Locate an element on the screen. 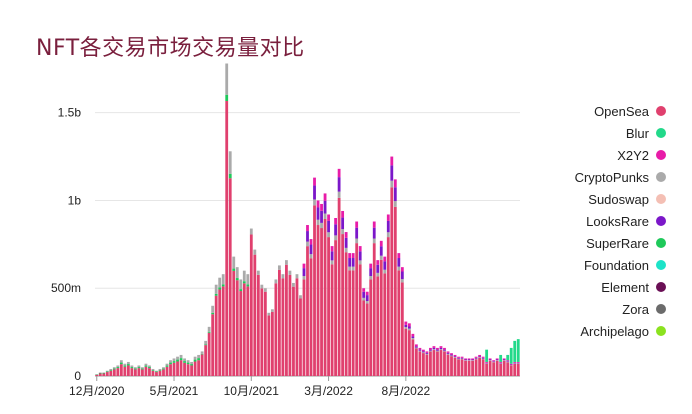  legend-label: OpenSea is located at coordinates (621, 111).